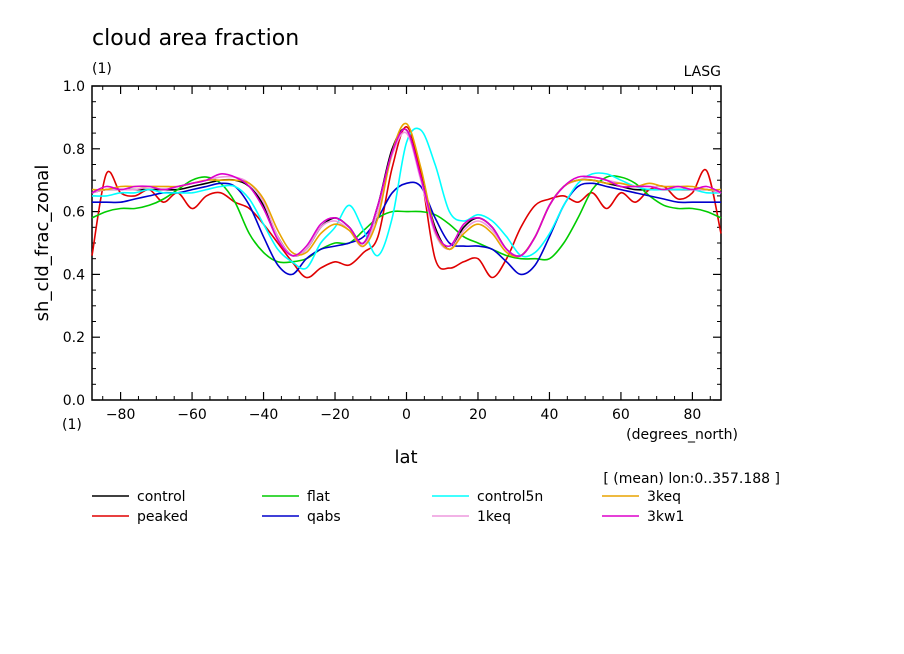 The image size is (904, 654). I want to click on y-tick-label: 0.2, so click(74, 338).